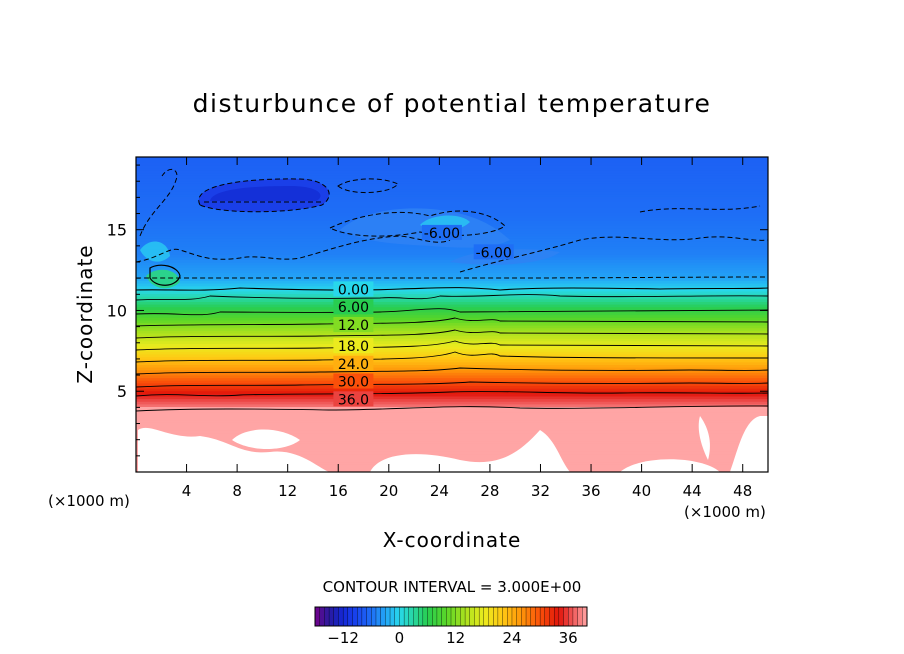 This screenshot has width=904, height=654. Describe the element at coordinates (692, 491) in the screenshot. I see `x-tick-label: 44` at that location.